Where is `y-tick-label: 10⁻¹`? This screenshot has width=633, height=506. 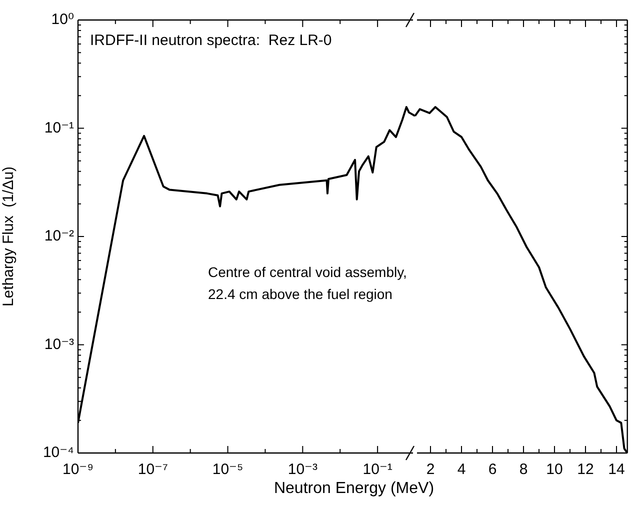 y-tick-label: 10⁻¹ is located at coordinates (59, 127).